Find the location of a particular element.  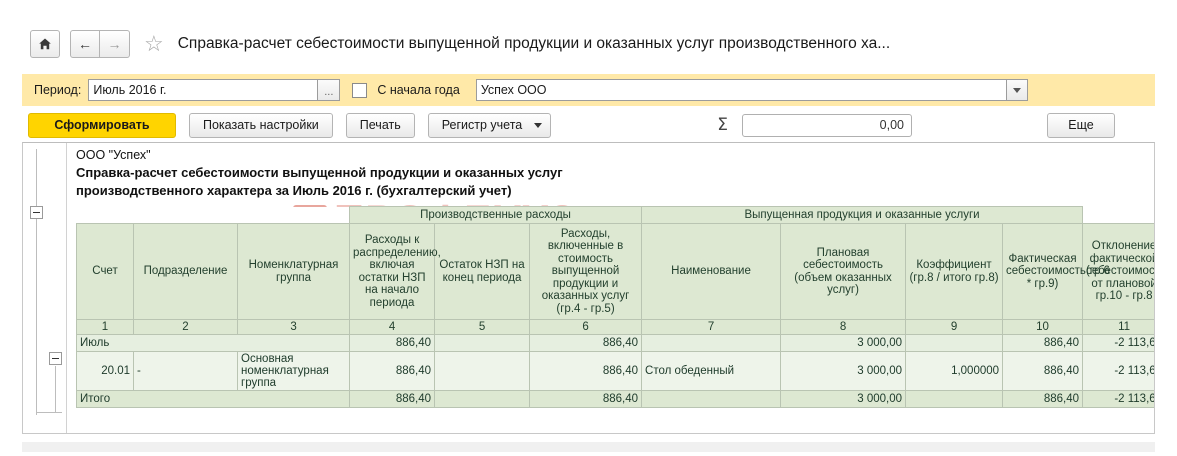

table-column-number-row: 1 2 3 4 5 6 7 8 9 10 11 is located at coordinates (615, 327).